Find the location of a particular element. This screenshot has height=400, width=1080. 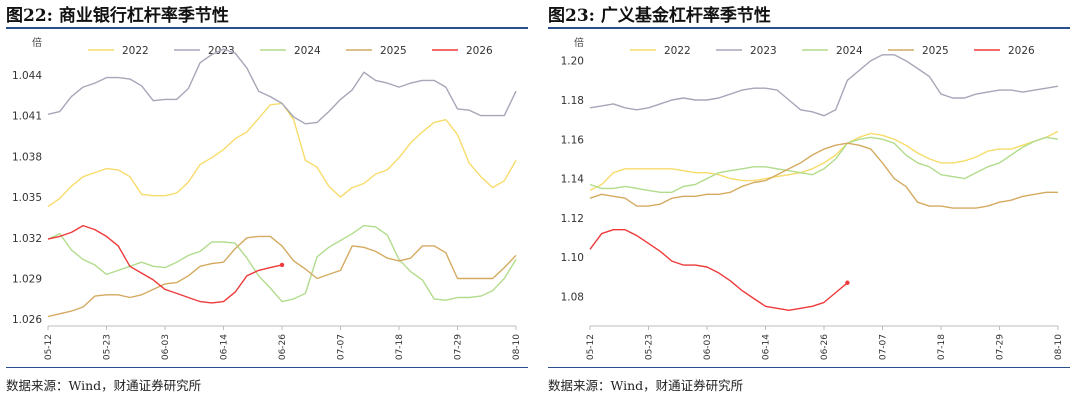

y-tick-label: 1.044 is located at coordinates (27, 76).